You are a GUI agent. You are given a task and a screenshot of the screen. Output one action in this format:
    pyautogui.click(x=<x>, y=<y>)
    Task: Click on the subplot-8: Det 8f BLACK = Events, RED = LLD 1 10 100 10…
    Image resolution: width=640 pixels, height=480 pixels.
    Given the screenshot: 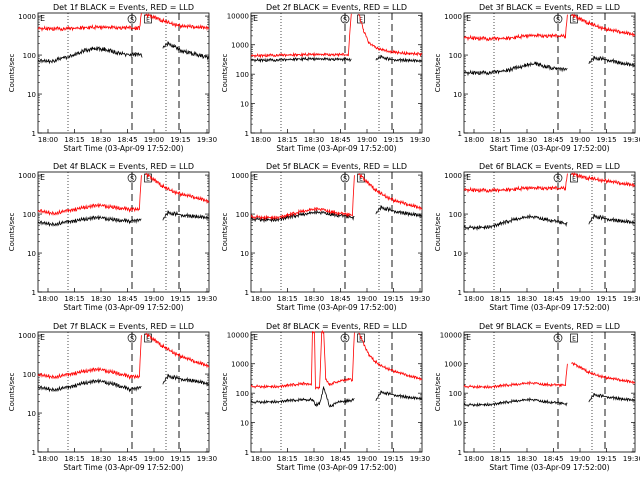 What is the action you would take?
    pyautogui.click(x=325, y=397)
    